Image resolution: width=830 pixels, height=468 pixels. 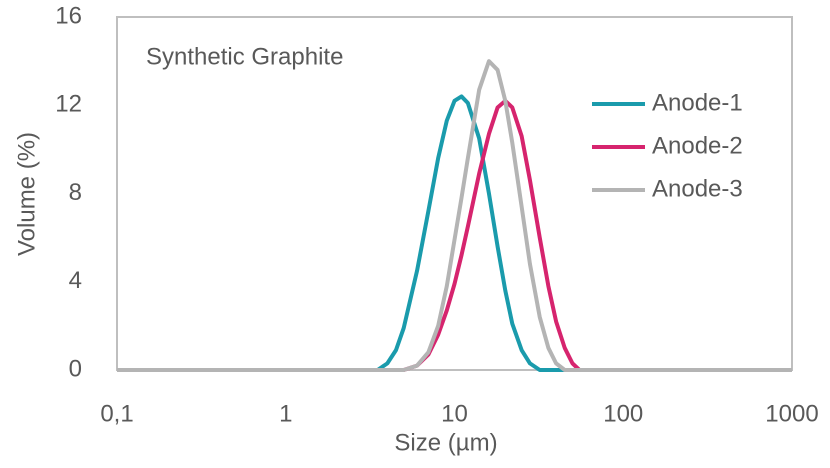 I want to click on x-tick-label: 1, so click(x=285, y=413).